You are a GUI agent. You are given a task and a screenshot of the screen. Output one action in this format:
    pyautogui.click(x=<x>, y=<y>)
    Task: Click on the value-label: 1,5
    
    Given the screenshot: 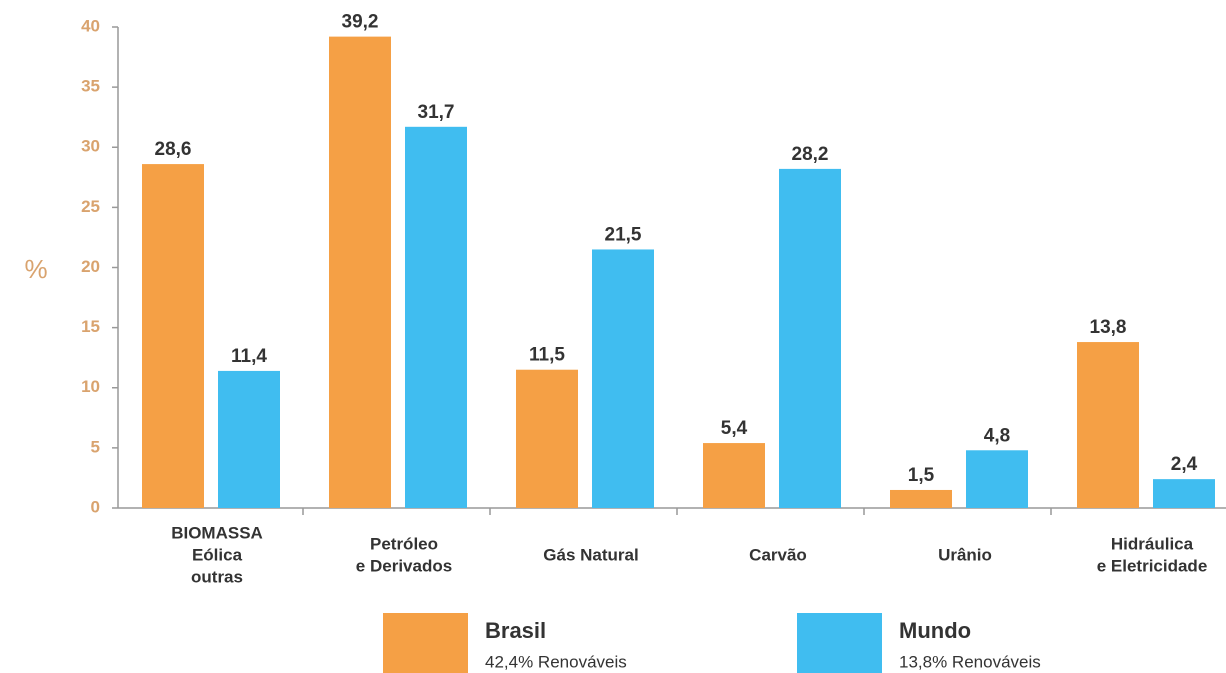 What is the action you would take?
    pyautogui.click(x=921, y=475)
    